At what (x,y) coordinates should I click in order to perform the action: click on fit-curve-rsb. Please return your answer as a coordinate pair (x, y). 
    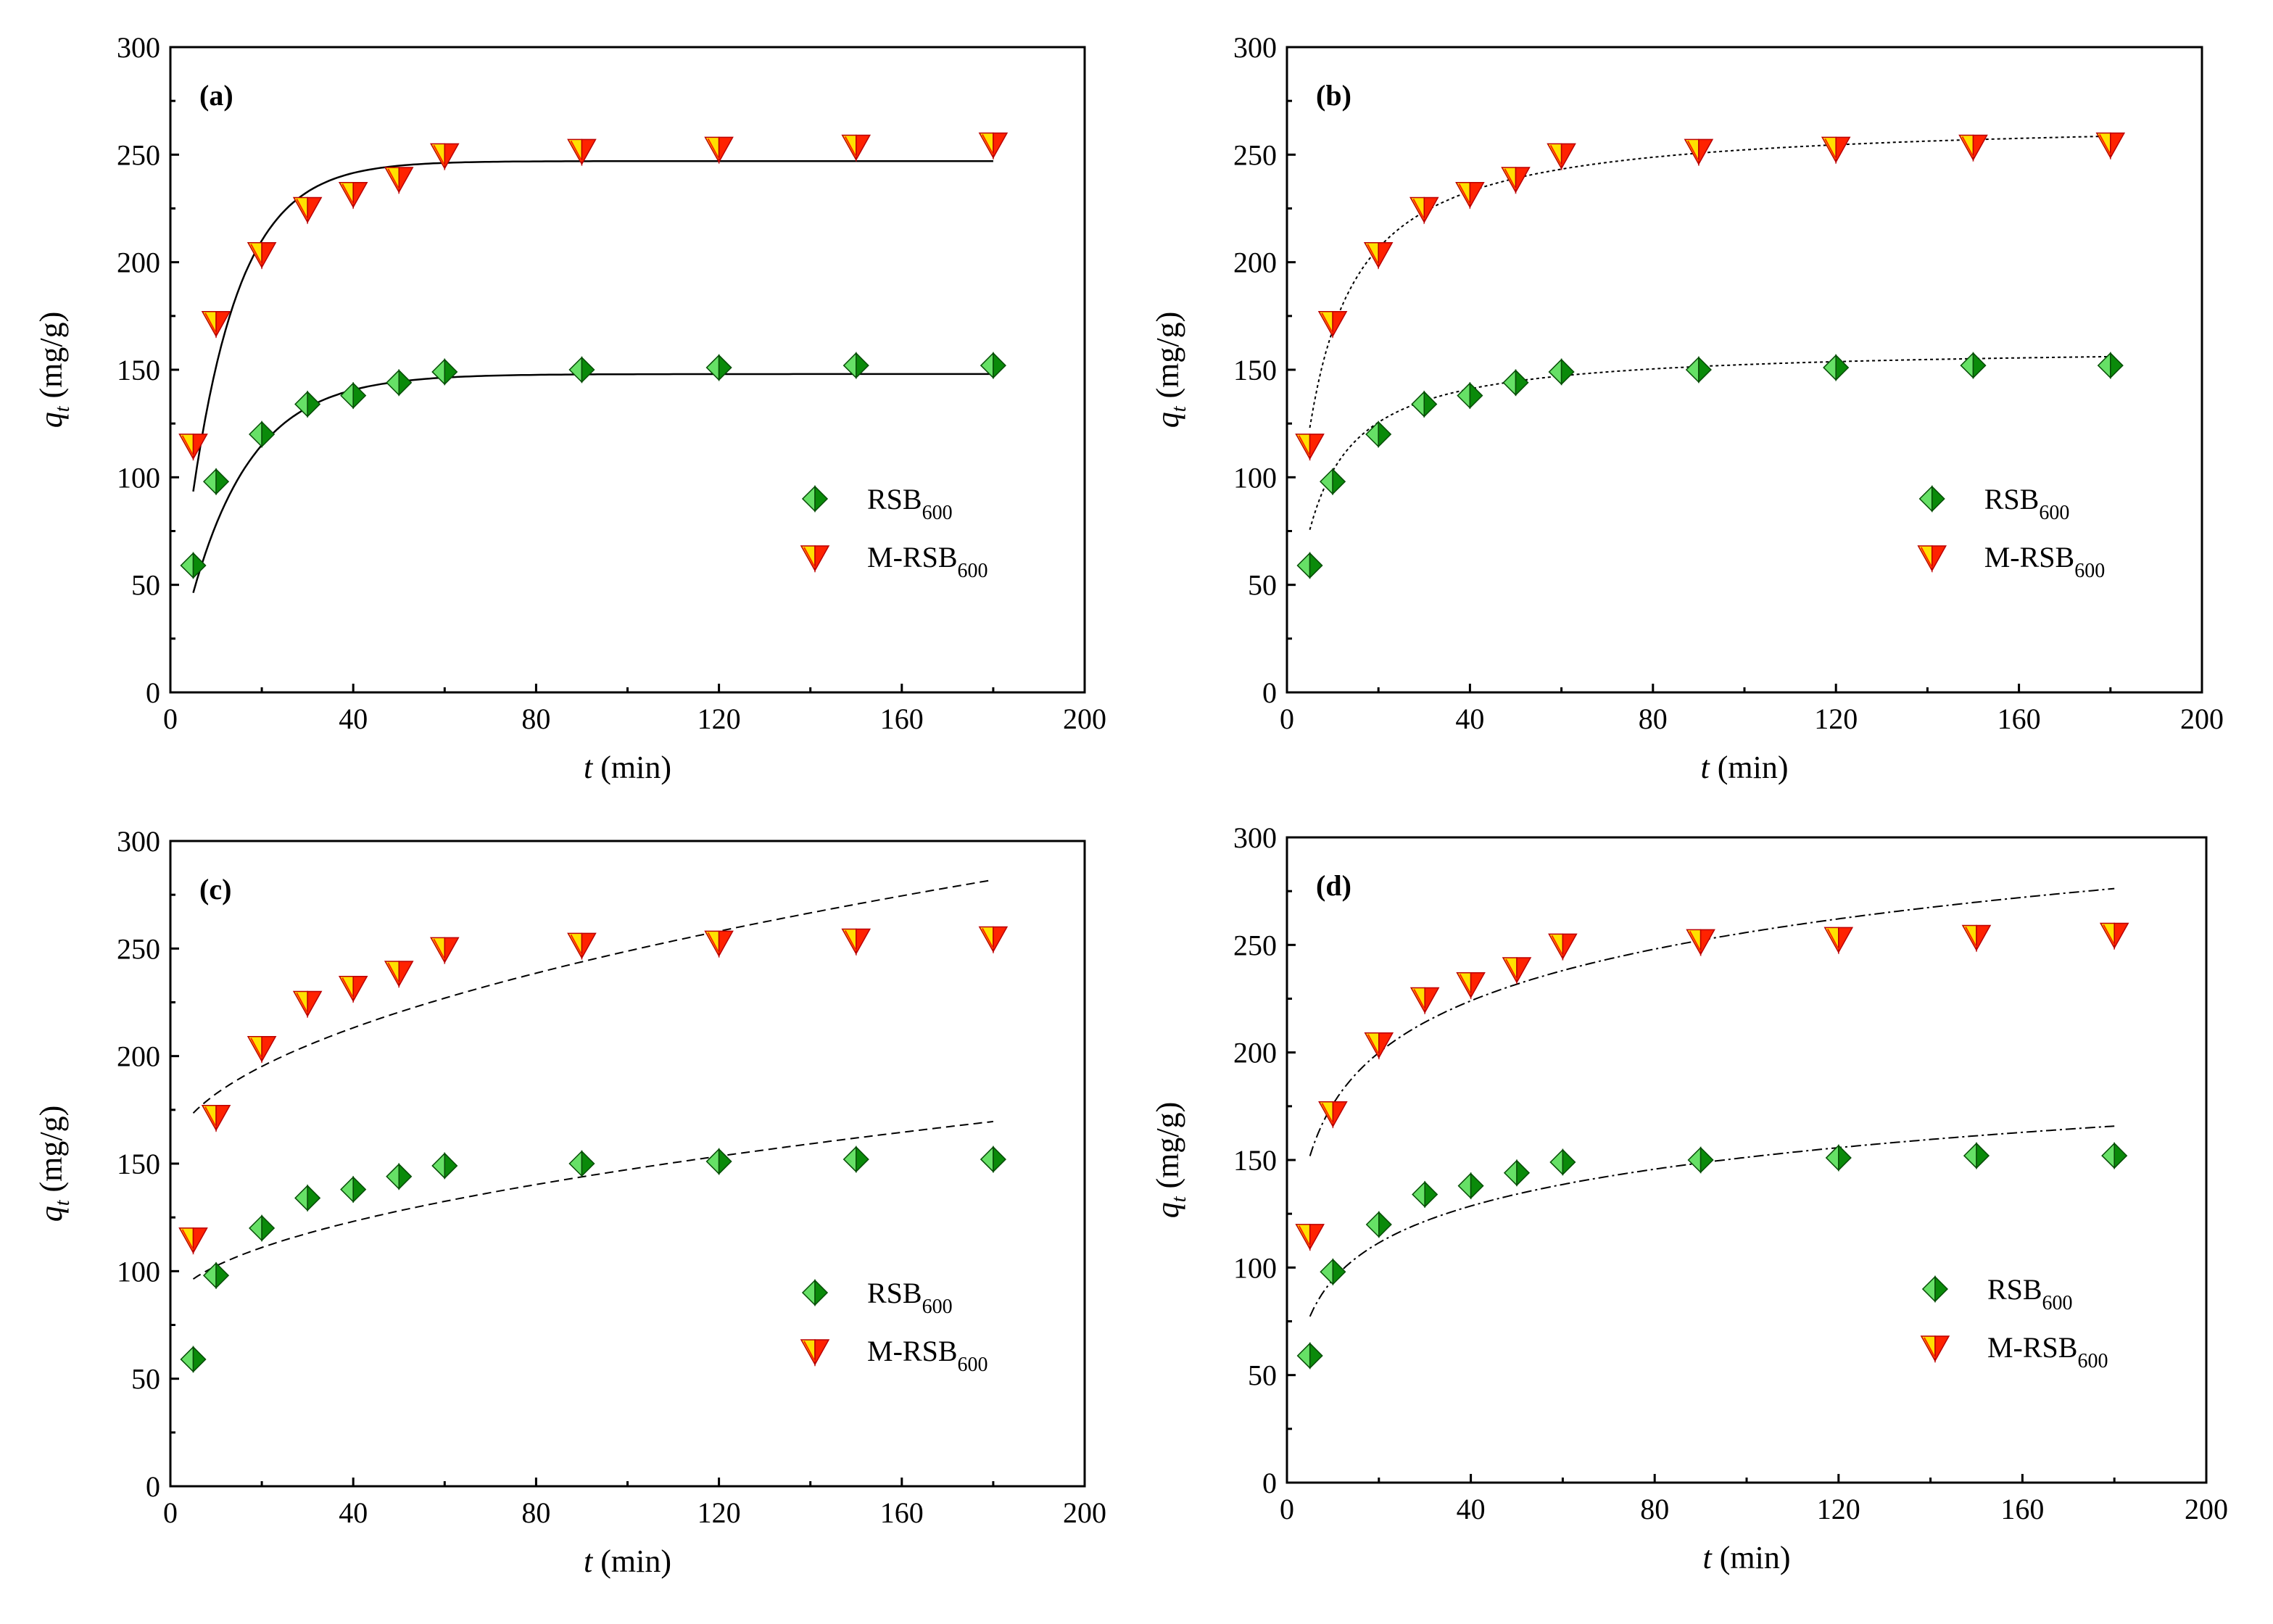
    Looking at the image, I should click on (593, 1200).